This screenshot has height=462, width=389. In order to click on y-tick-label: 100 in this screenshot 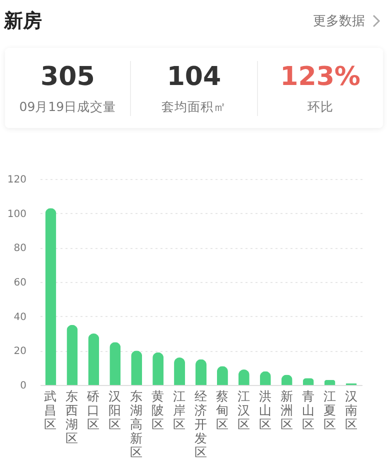, I will do `click(16, 214)`.